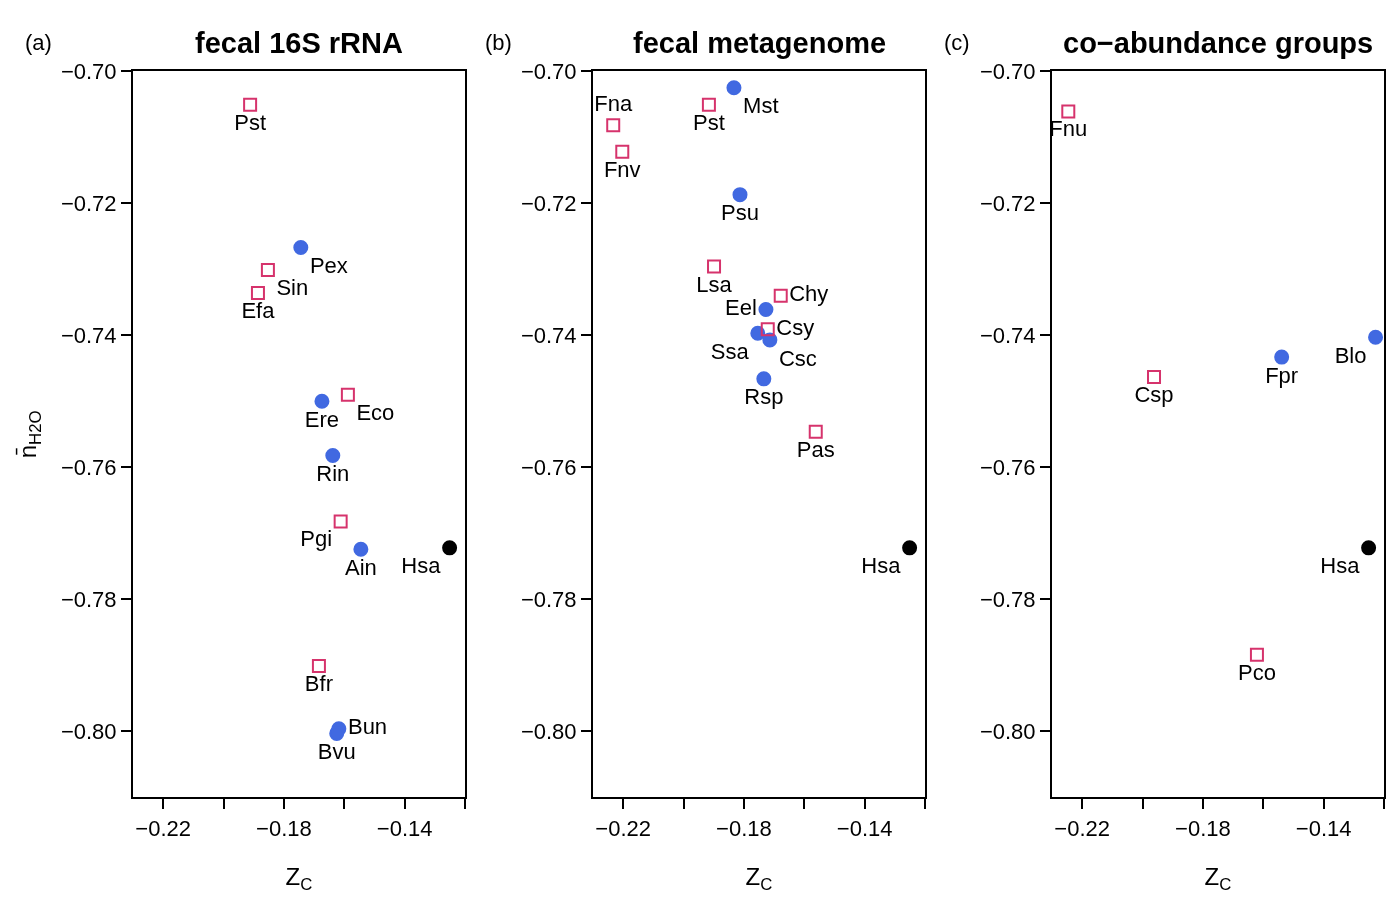  I want to click on data-label: Pex, so click(328, 266).